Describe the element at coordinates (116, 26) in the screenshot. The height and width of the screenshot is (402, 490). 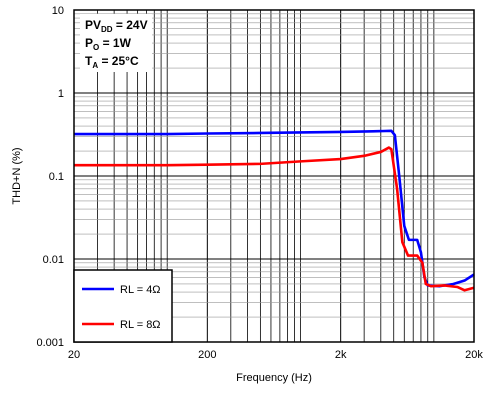
I see `condition-line: PVDD = 24V` at that location.